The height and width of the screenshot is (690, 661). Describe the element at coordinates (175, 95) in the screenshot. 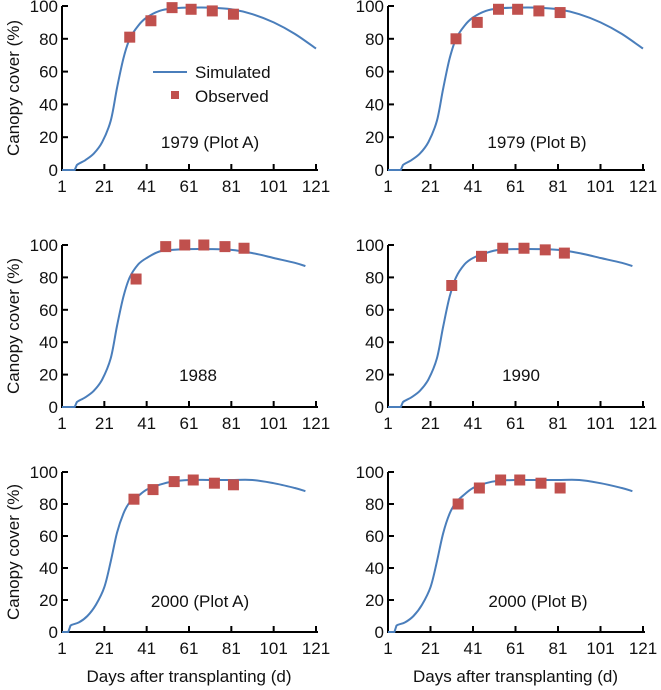

I see `legend-observed-swatch` at that location.